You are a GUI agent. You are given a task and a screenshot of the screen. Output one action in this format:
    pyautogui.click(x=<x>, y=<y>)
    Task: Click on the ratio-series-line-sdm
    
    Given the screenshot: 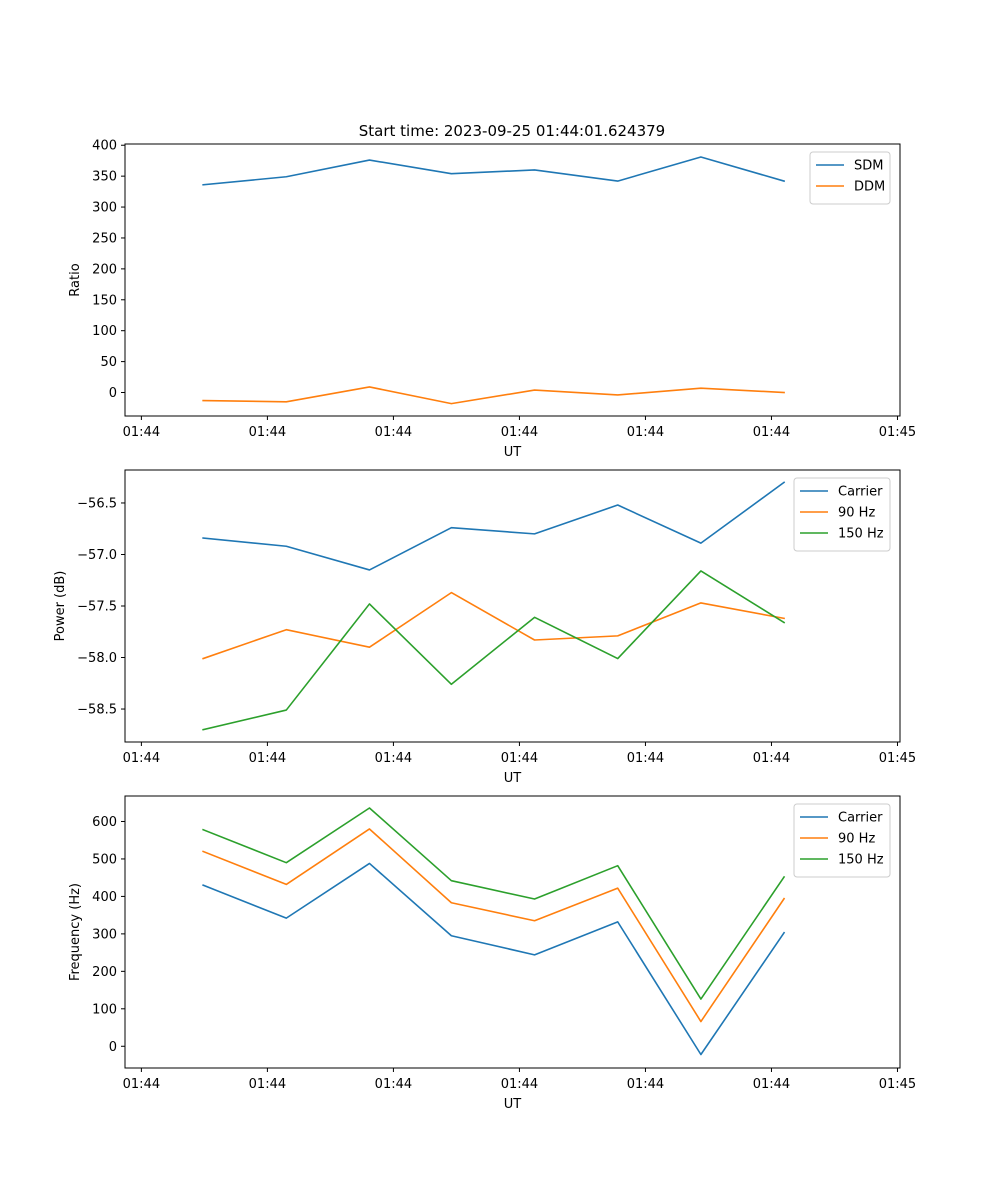 What is the action you would take?
    pyautogui.click(x=494, y=171)
    